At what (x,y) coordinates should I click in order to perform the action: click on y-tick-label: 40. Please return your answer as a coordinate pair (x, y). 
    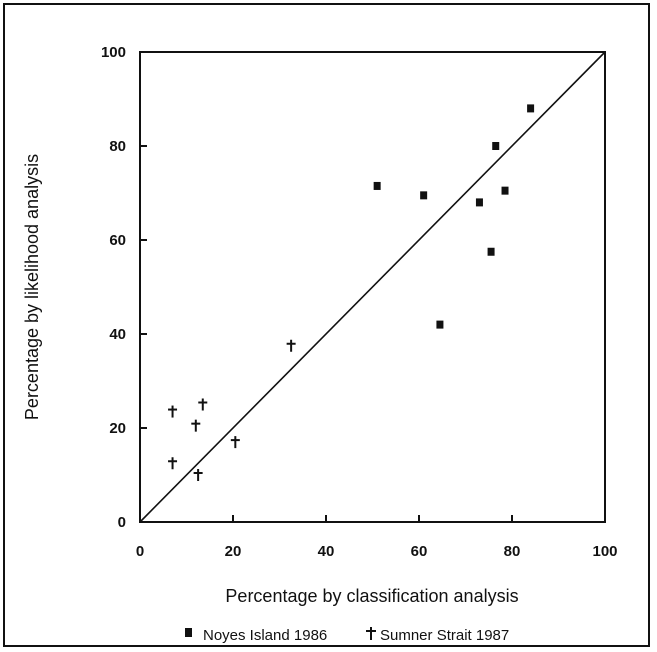
    Looking at the image, I should click on (117, 334).